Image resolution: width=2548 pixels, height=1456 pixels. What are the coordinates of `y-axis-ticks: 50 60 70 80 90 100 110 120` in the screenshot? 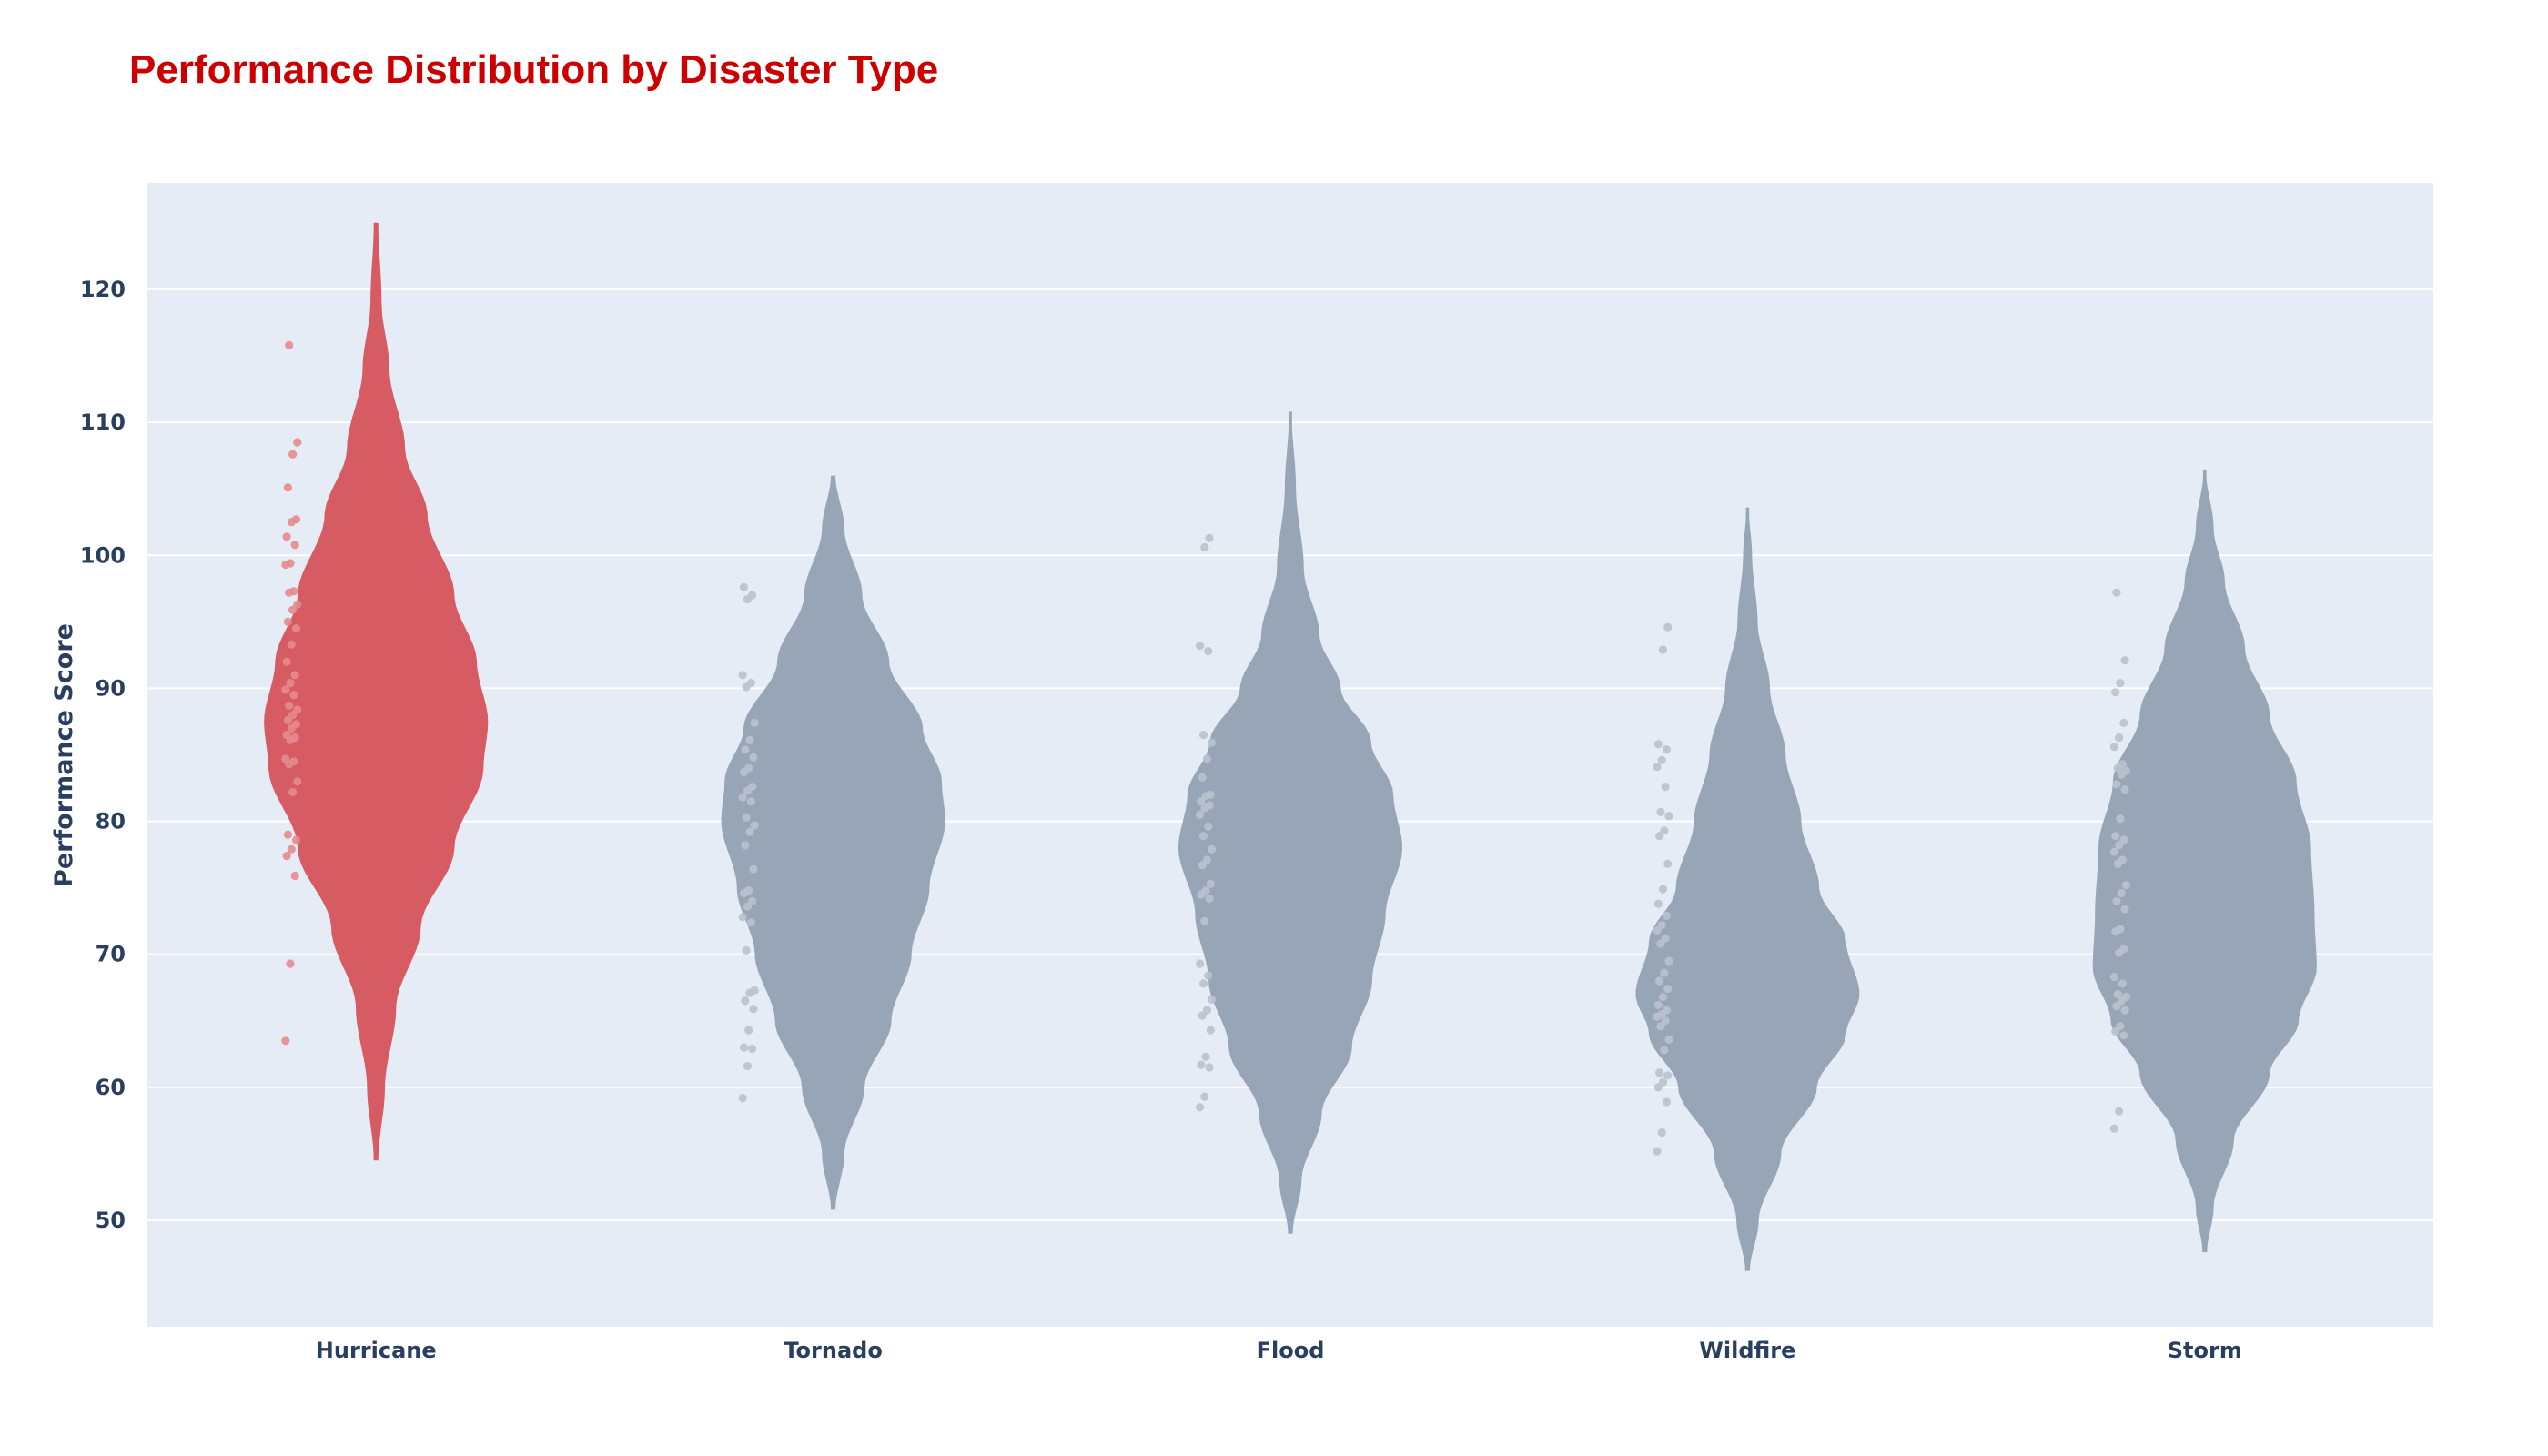 It's located at (103, 755).